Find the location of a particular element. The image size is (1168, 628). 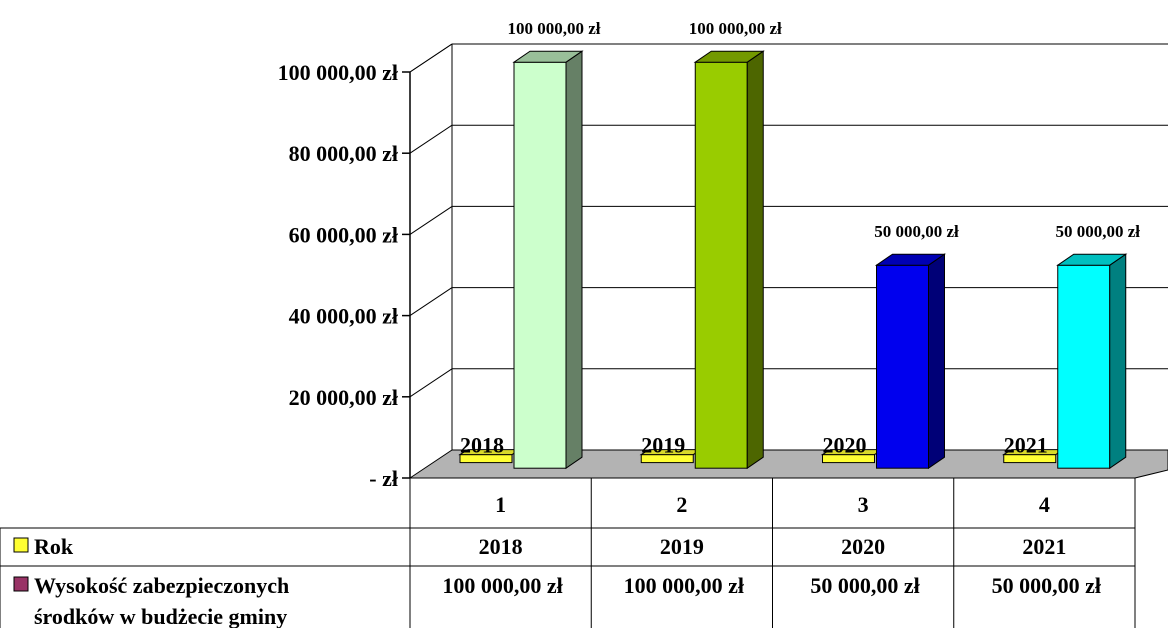

table-cell-rok: 2019 is located at coordinates (682, 546).